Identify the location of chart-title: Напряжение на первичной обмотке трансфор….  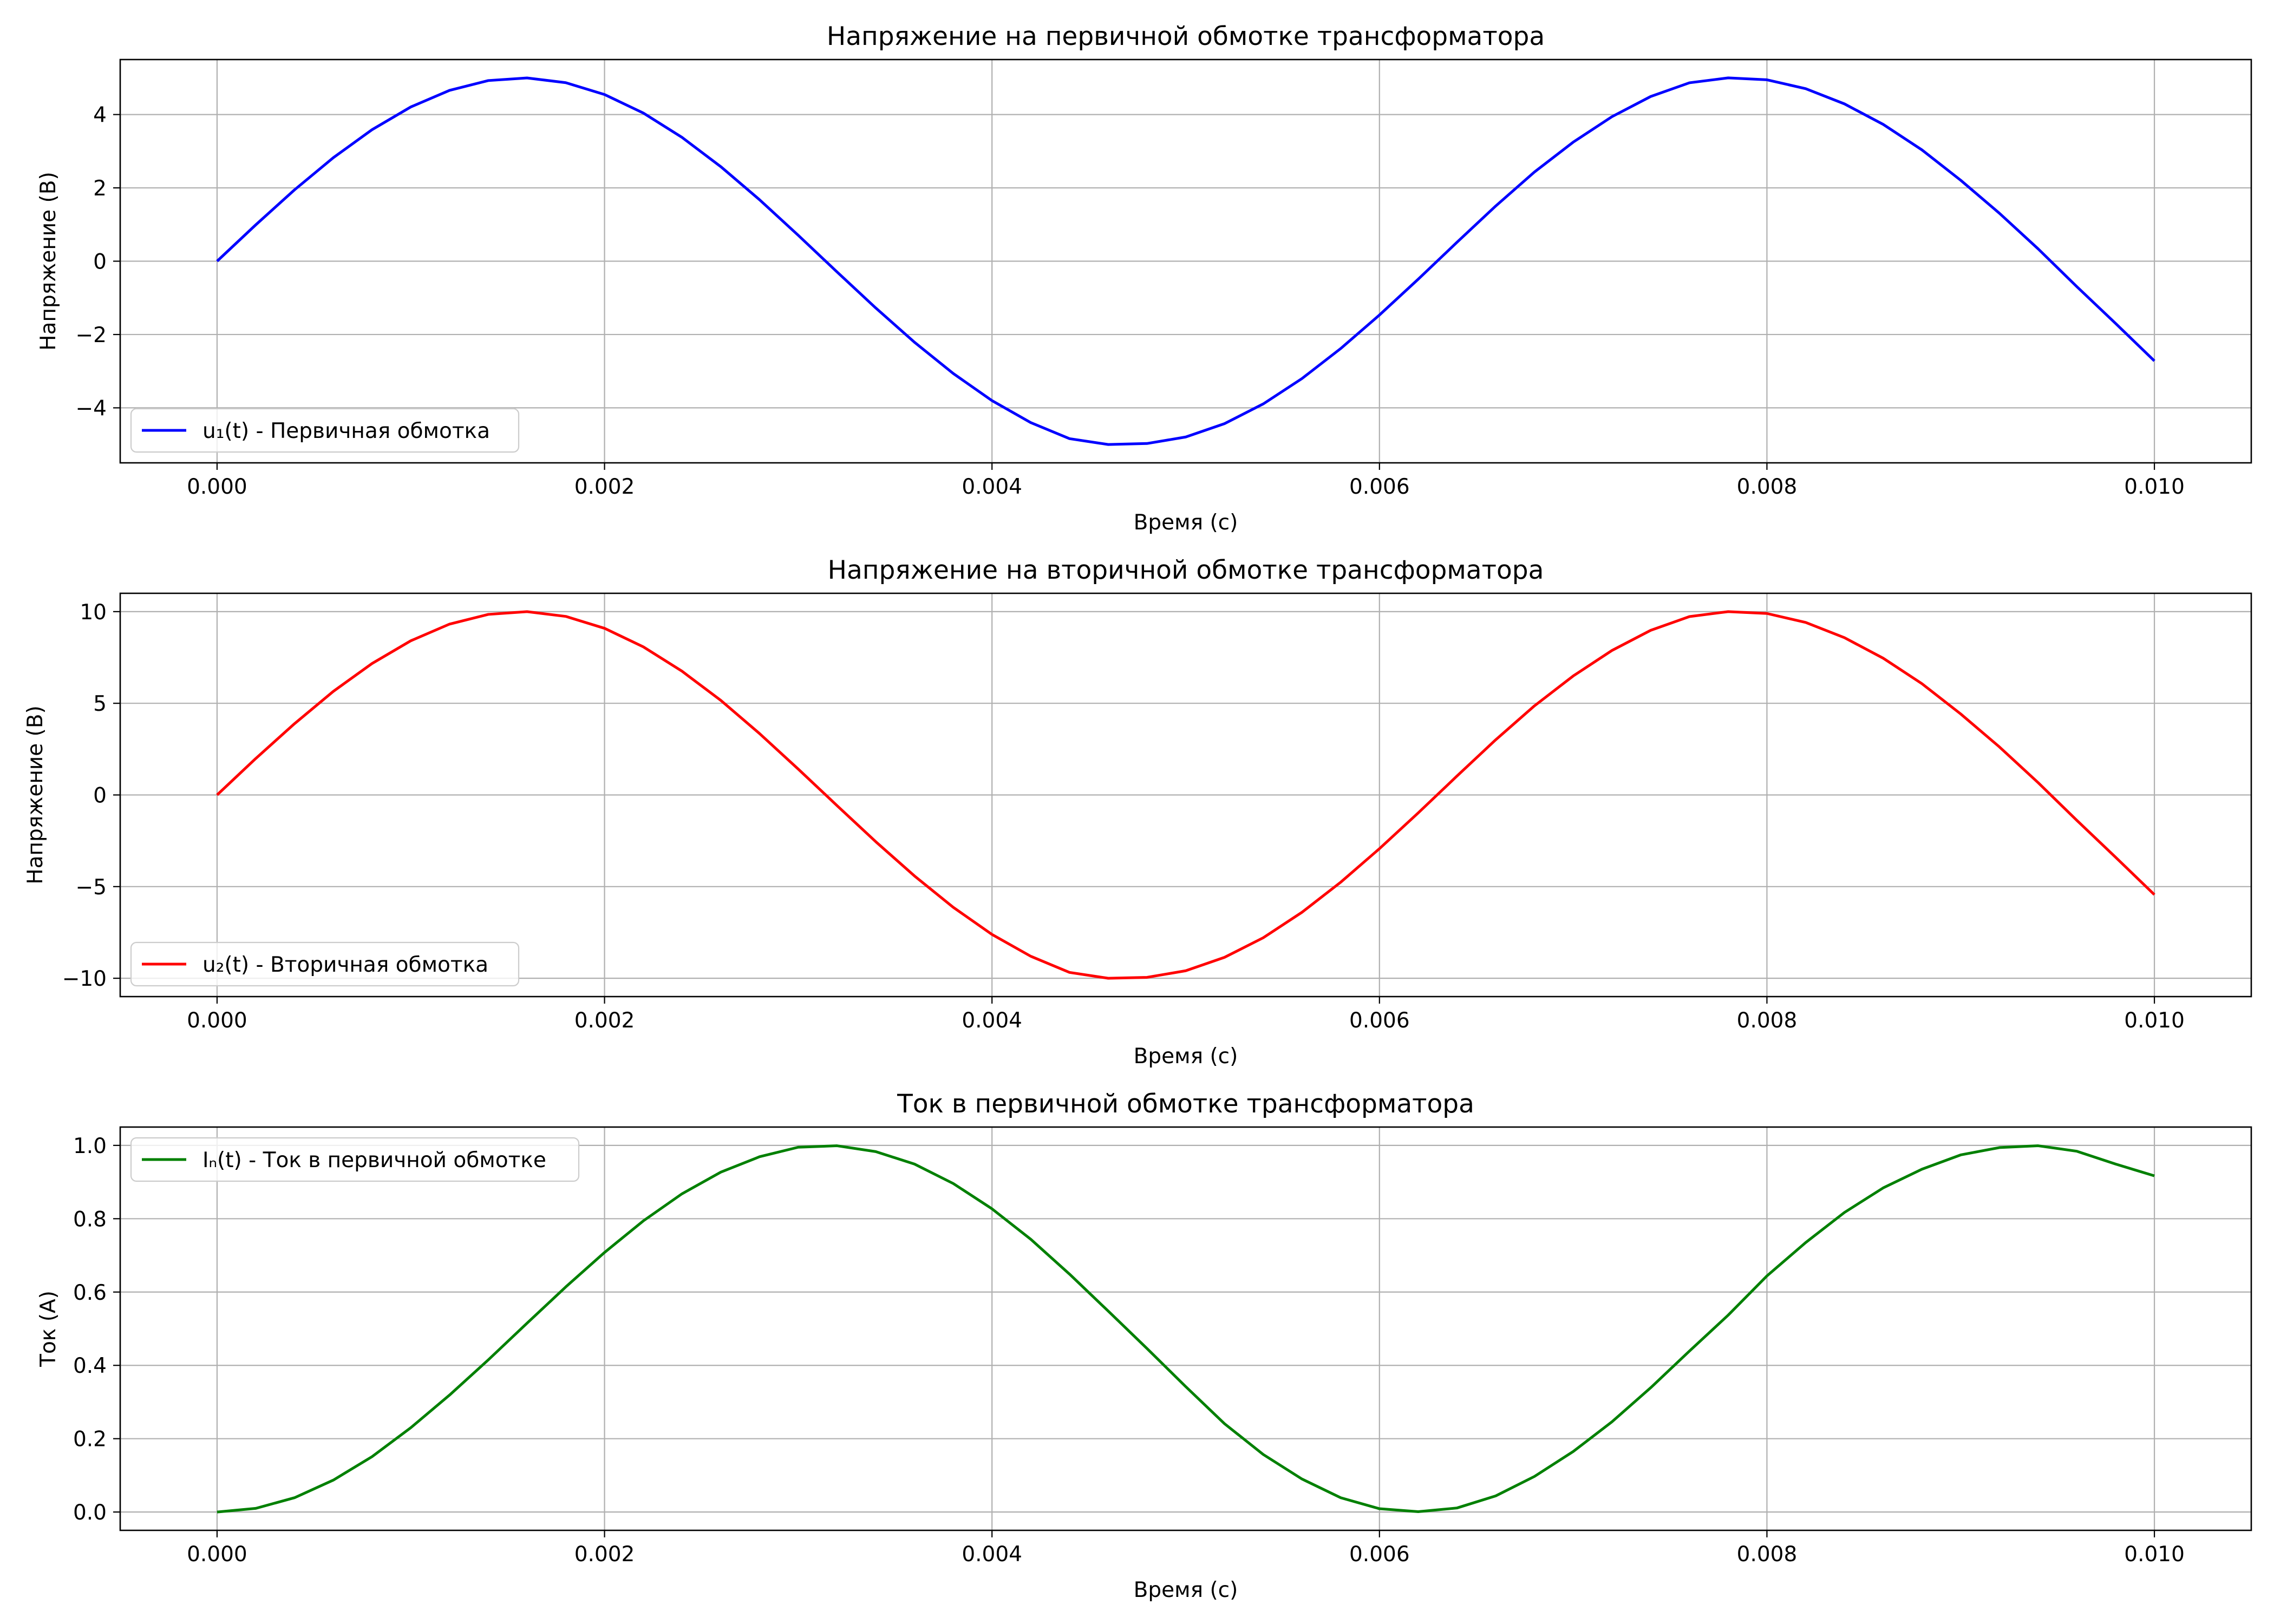
(1186, 36).